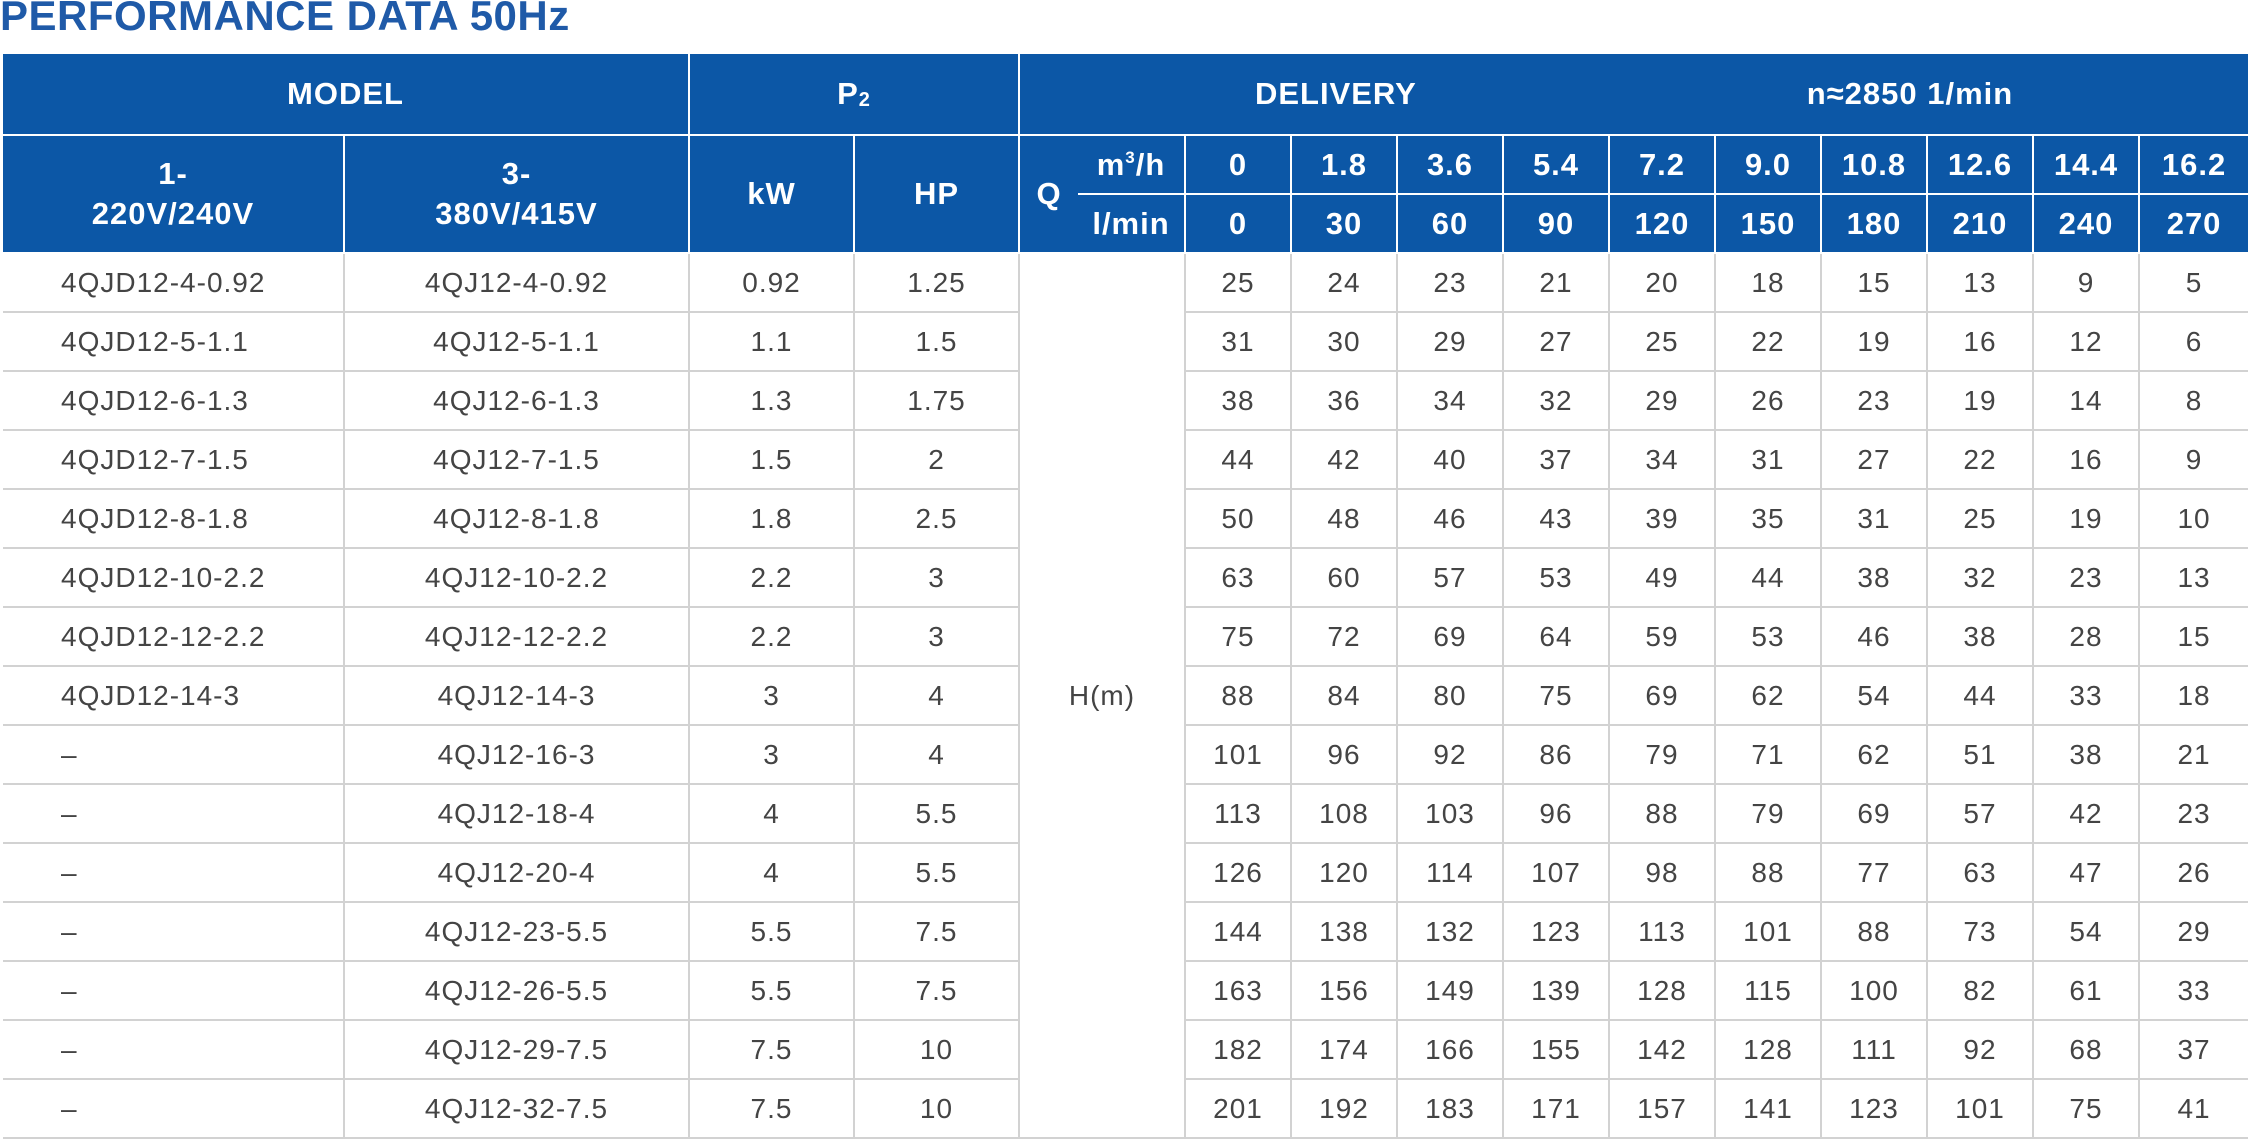 The image size is (2248, 1142). I want to click on kw-cell: 4, so click(771, 813).